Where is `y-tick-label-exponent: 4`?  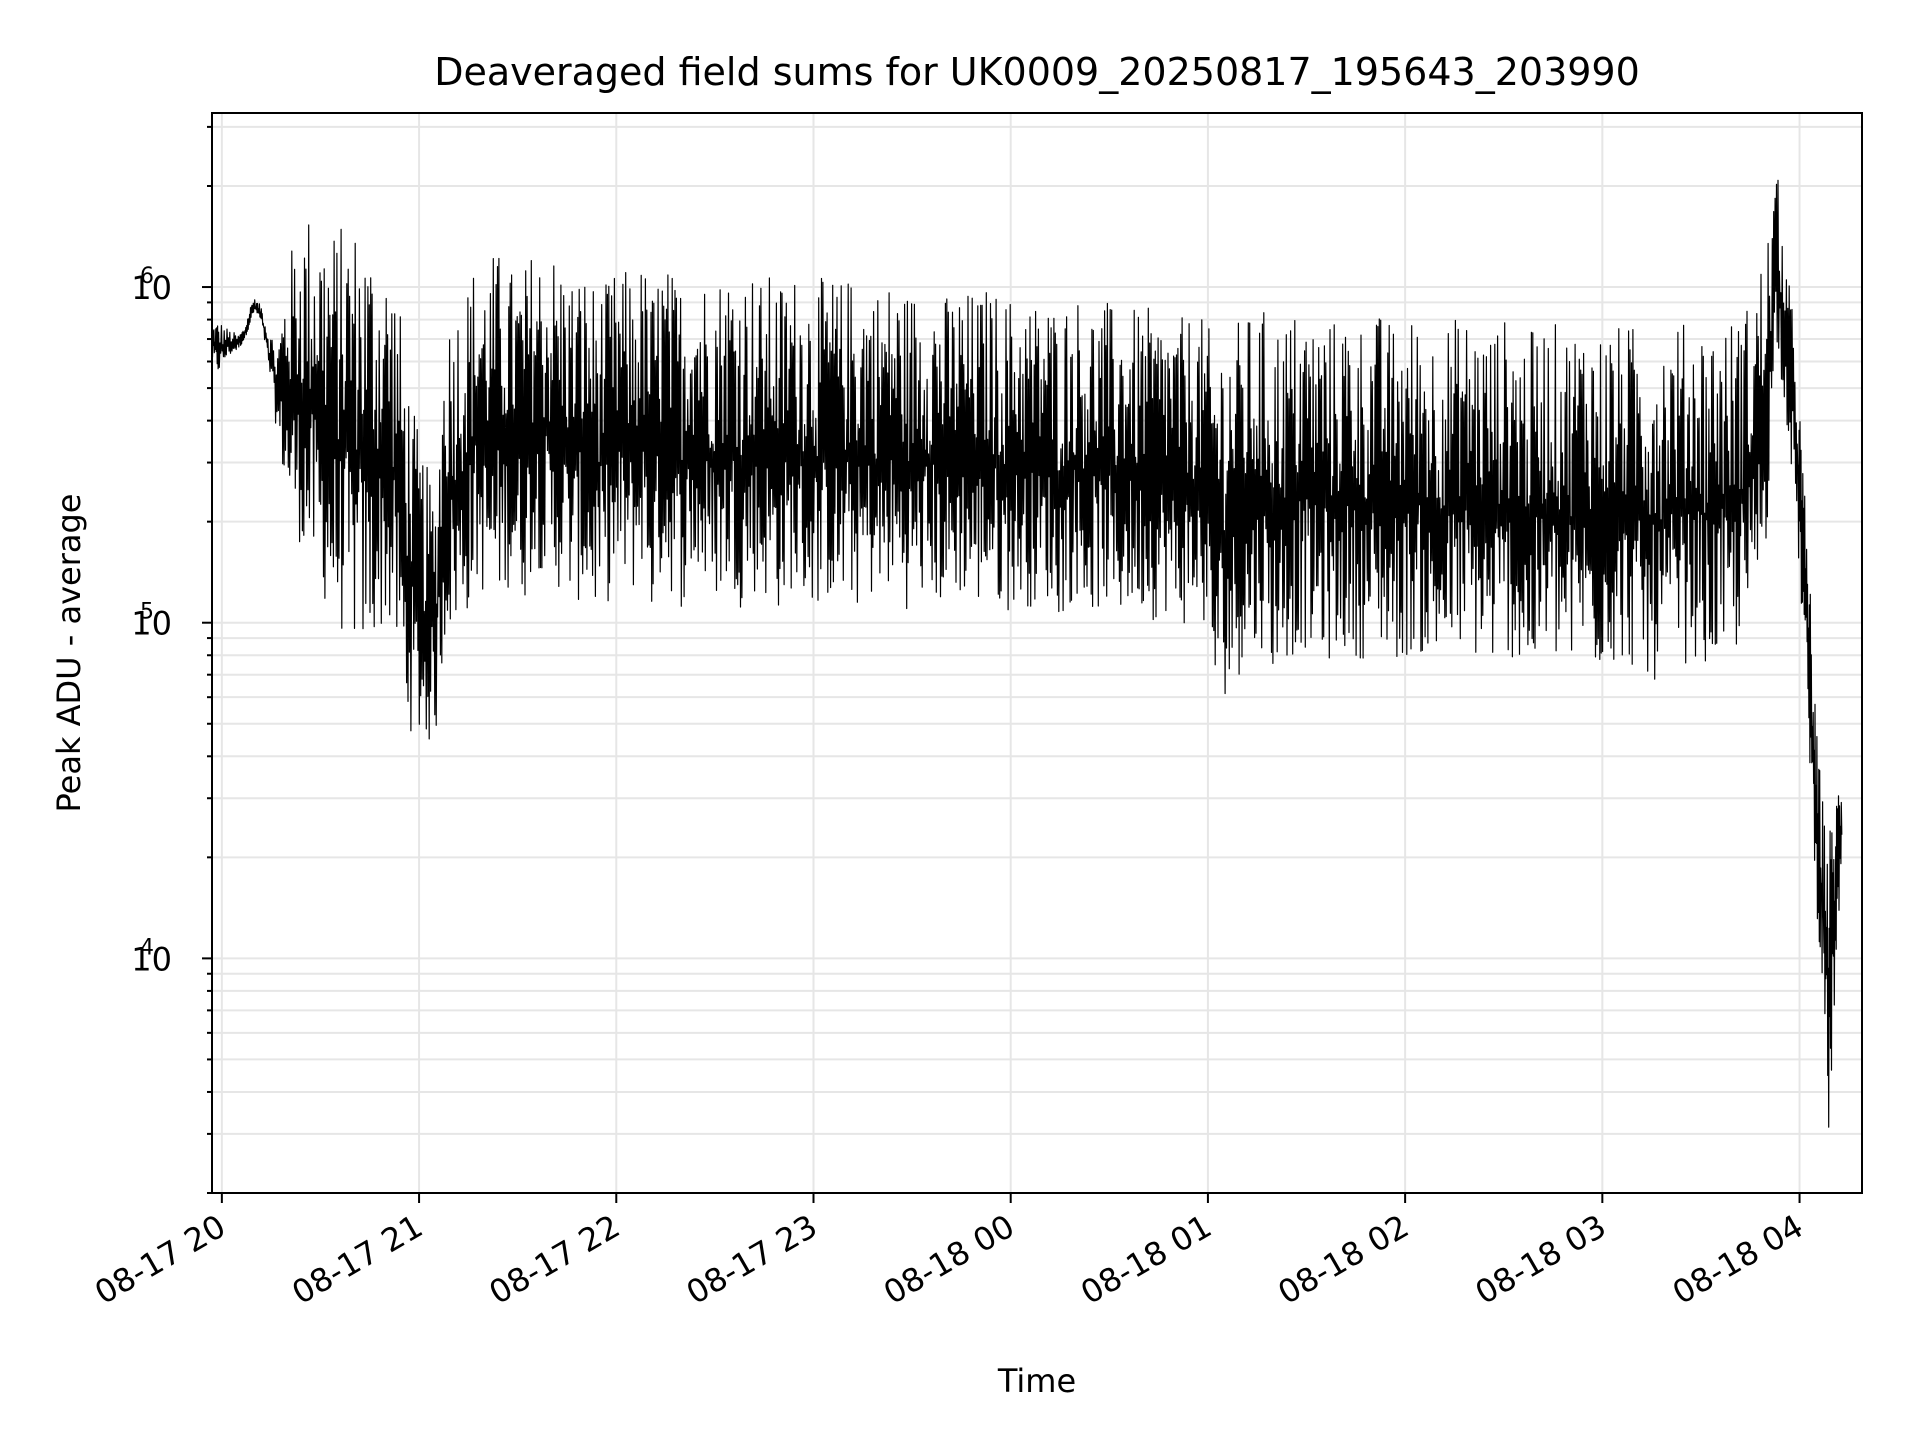
y-tick-label-exponent: 4 is located at coordinates (147, 947).